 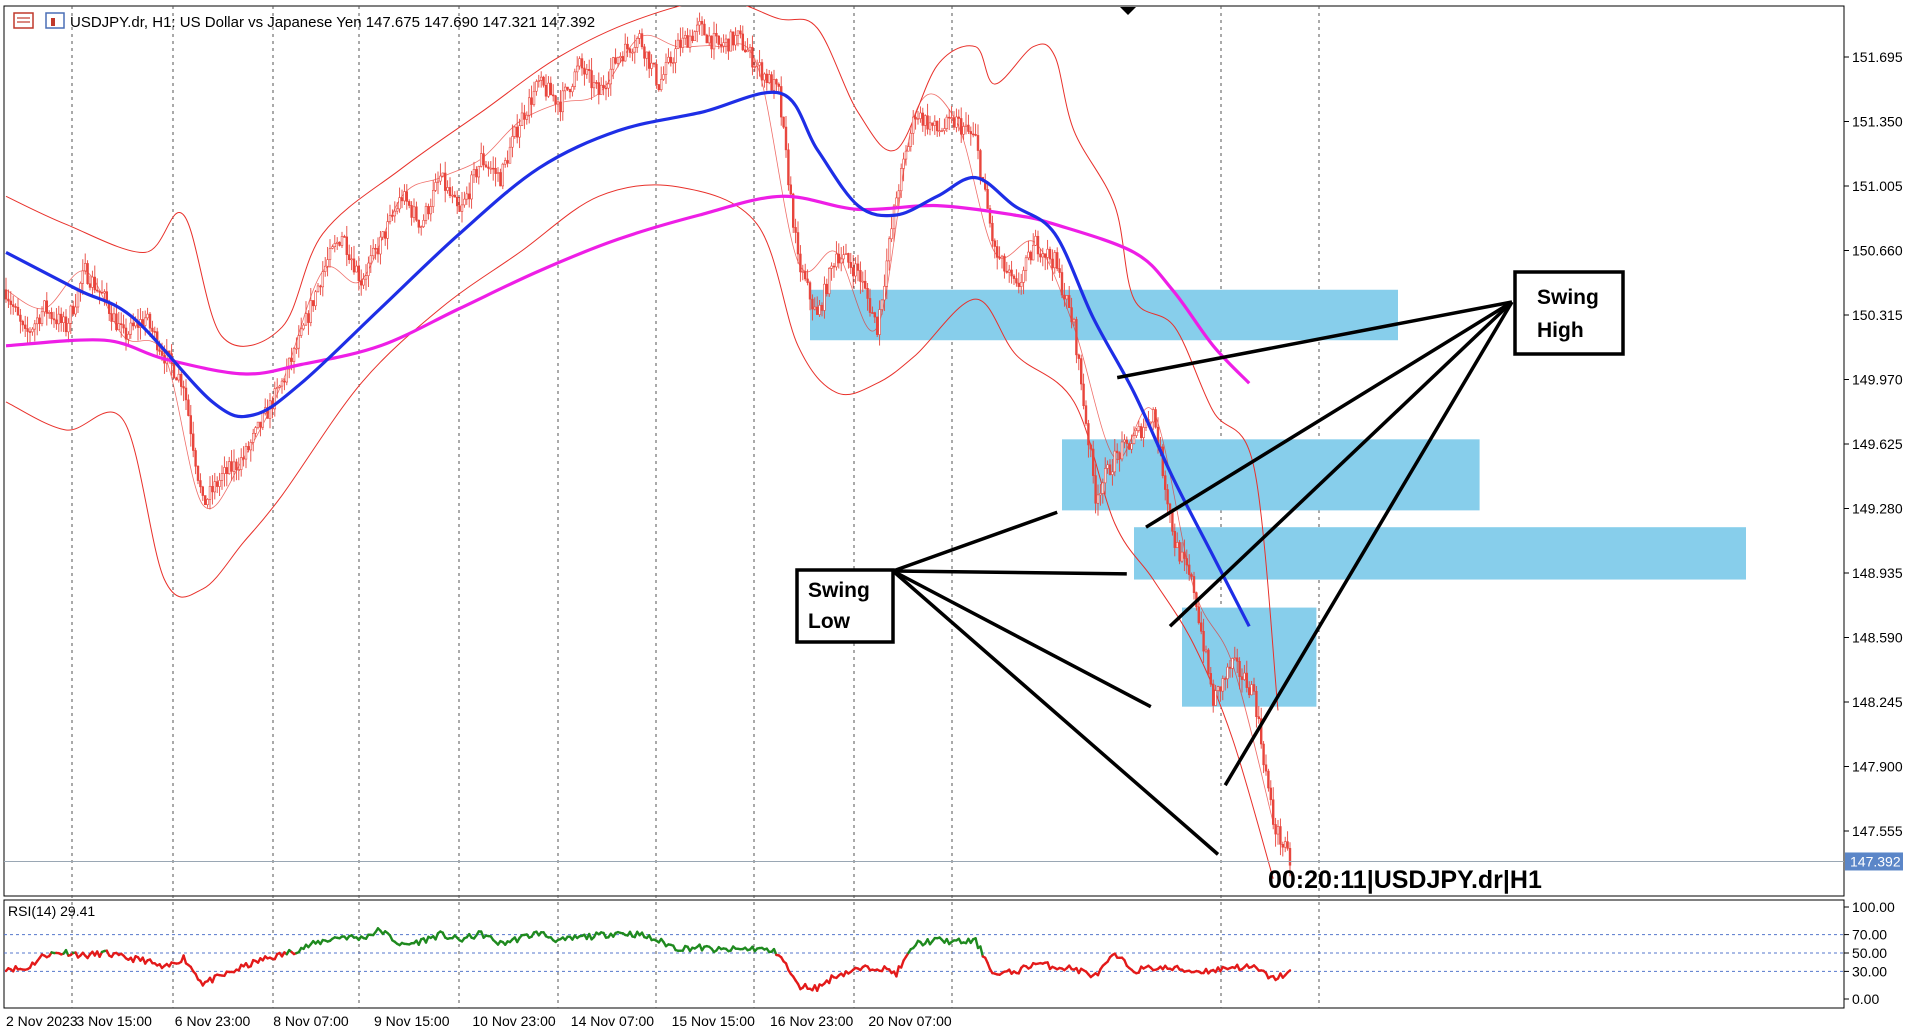 What do you see at coordinates (42, 1021) in the screenshot?
I see `time-tick-label: 2 Nov 2023` at bounding box center [42, 1021].